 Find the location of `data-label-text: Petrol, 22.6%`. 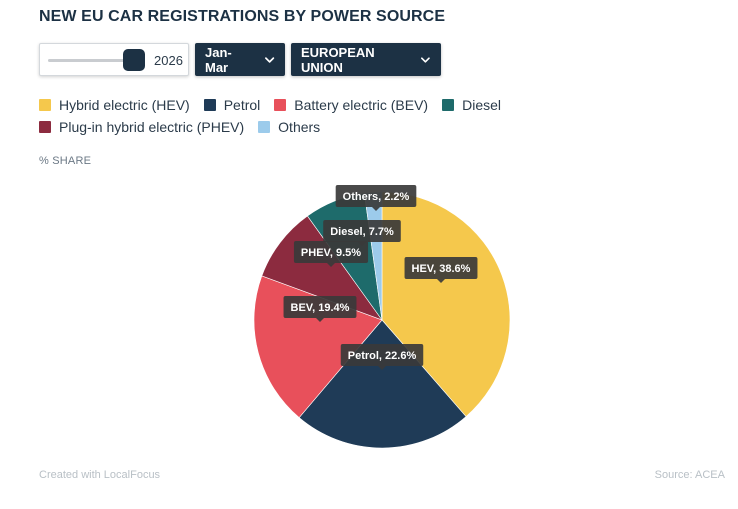

data-label-text: Petrol, 22.6% is located at coordinates (382, 356).